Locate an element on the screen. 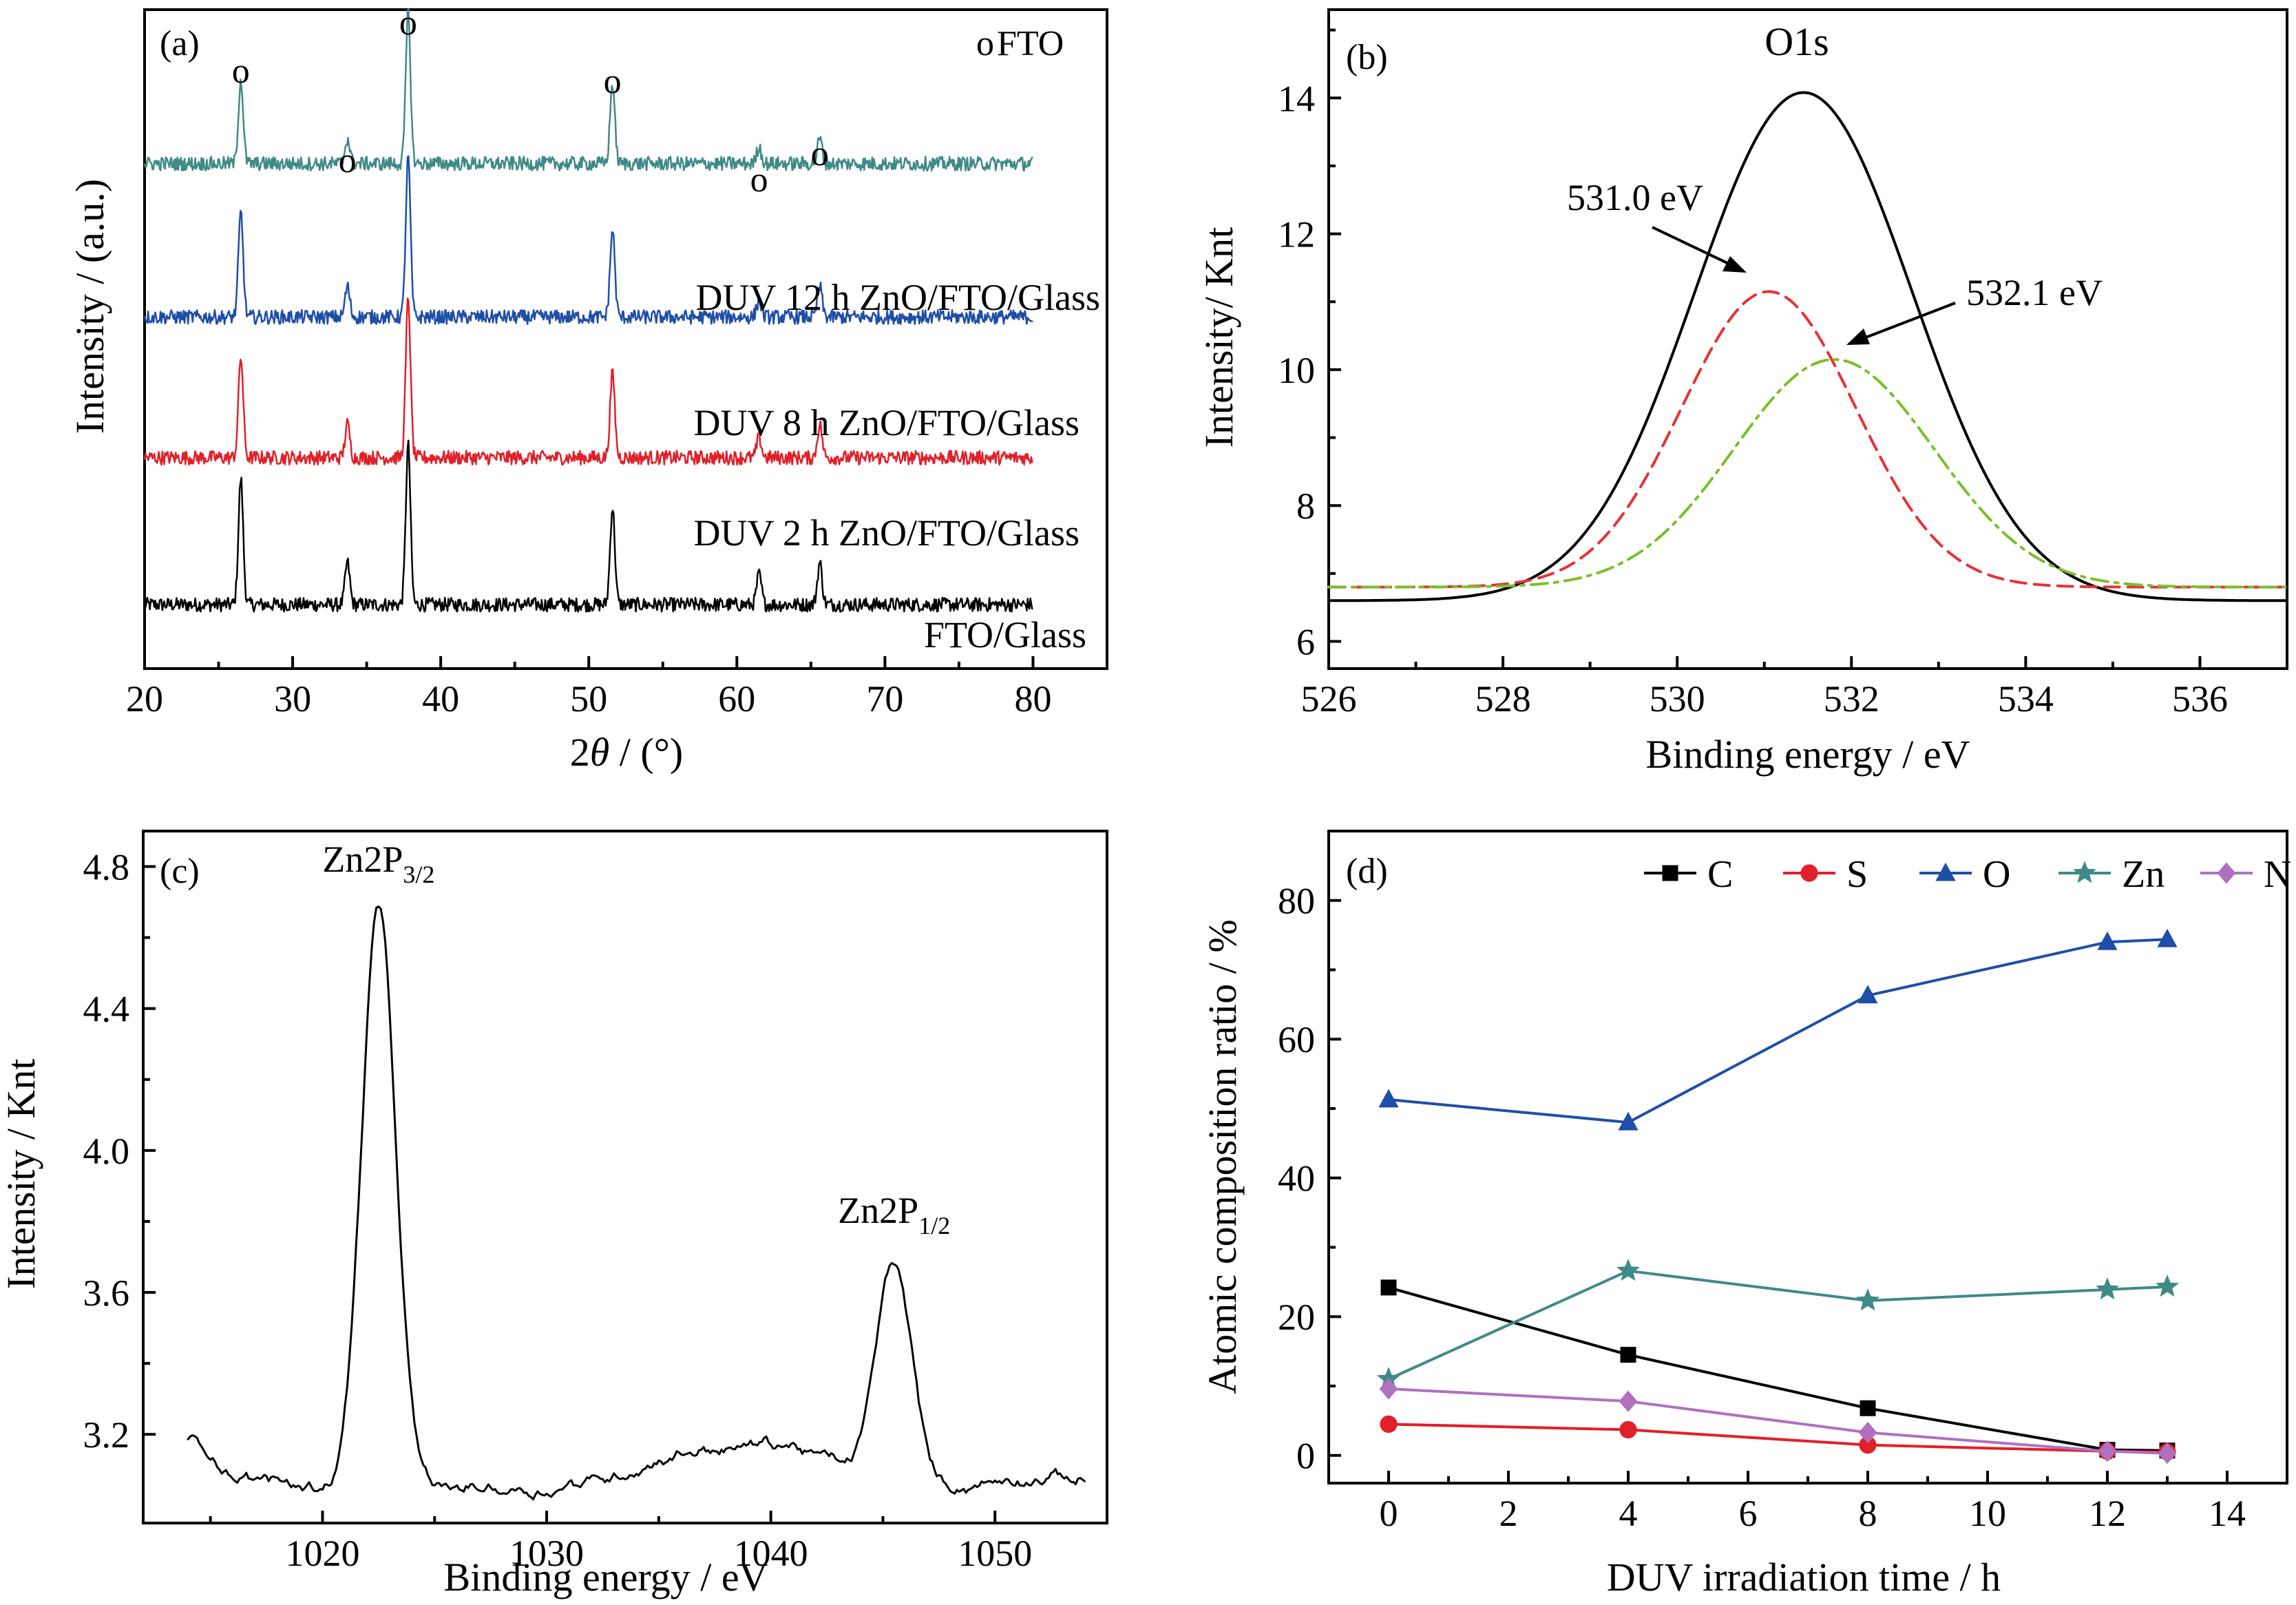  xrd-series-label-1: DUV 2 h ZnO/FTO/Glass is located at coordinates (886, 533).